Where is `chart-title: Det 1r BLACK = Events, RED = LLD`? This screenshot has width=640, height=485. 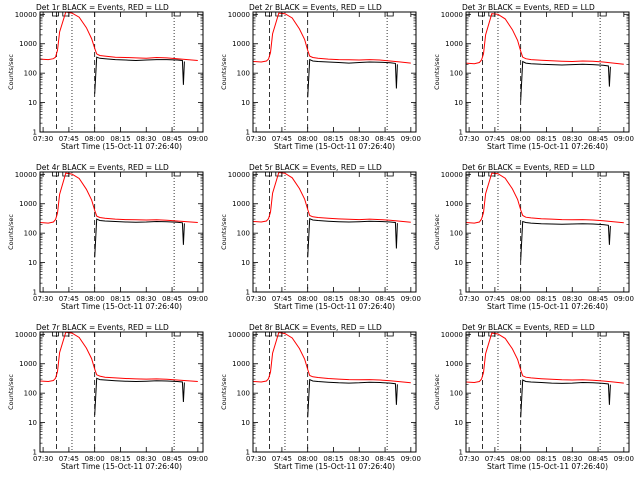
chart-title: Det 1r BLACK = Events, RED = LLD is located at coordinates (102, 7).